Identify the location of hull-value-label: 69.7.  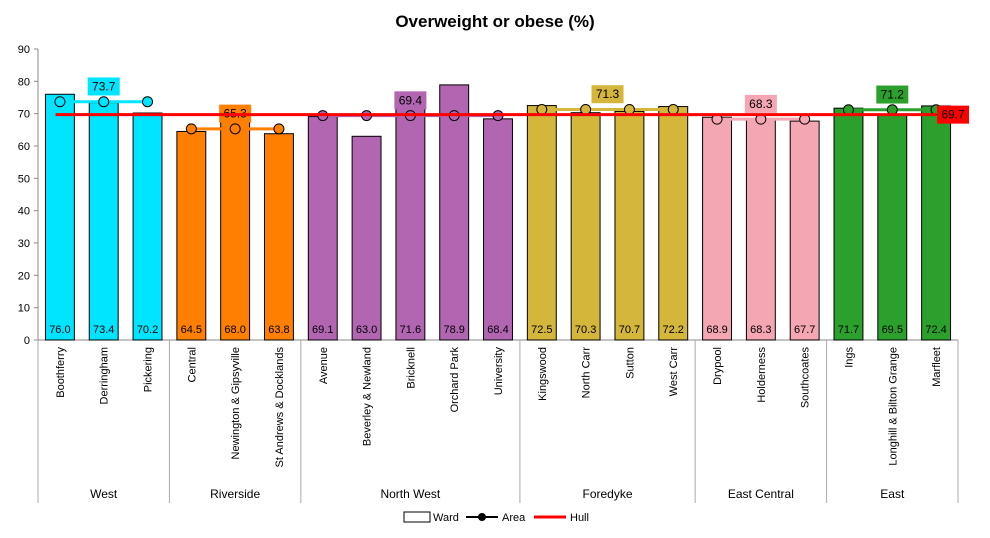
(953, 115).